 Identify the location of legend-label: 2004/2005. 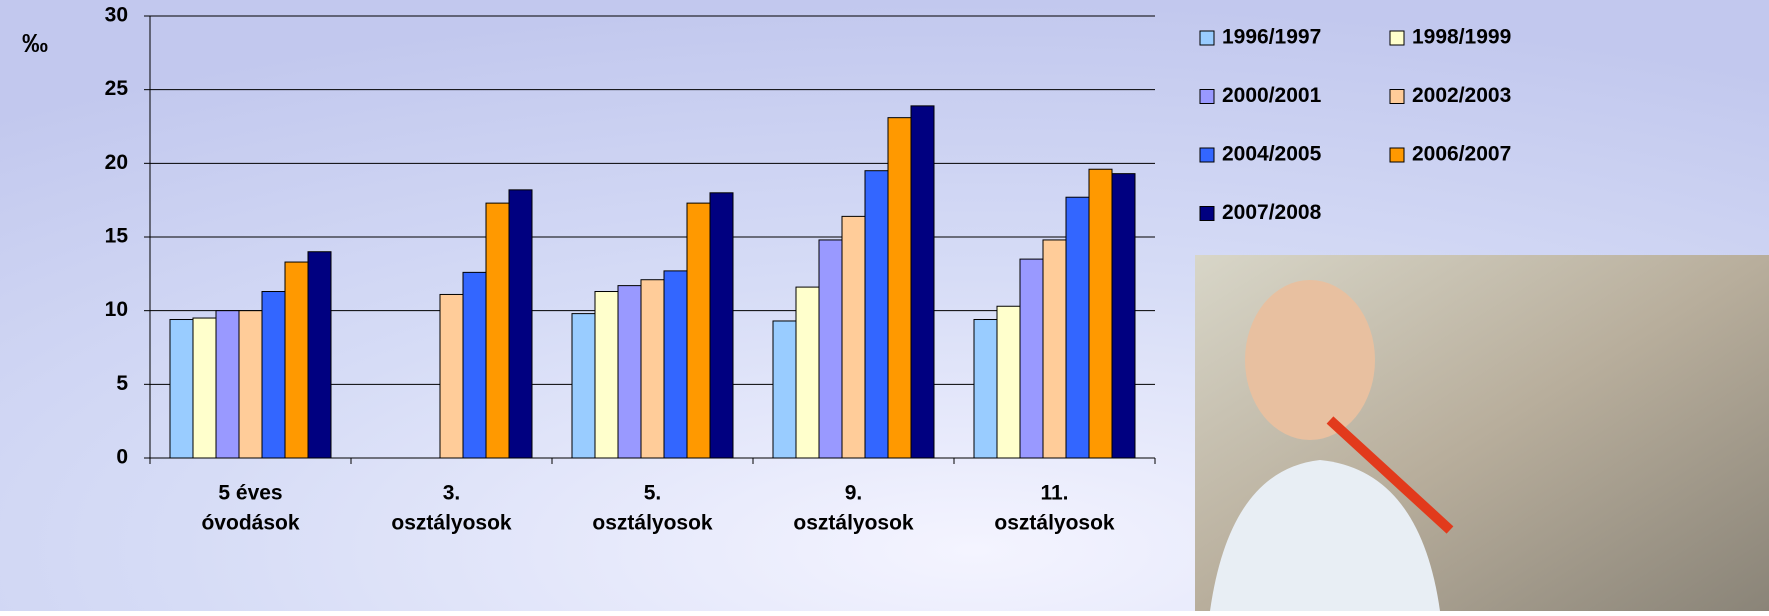
(1272, 154).